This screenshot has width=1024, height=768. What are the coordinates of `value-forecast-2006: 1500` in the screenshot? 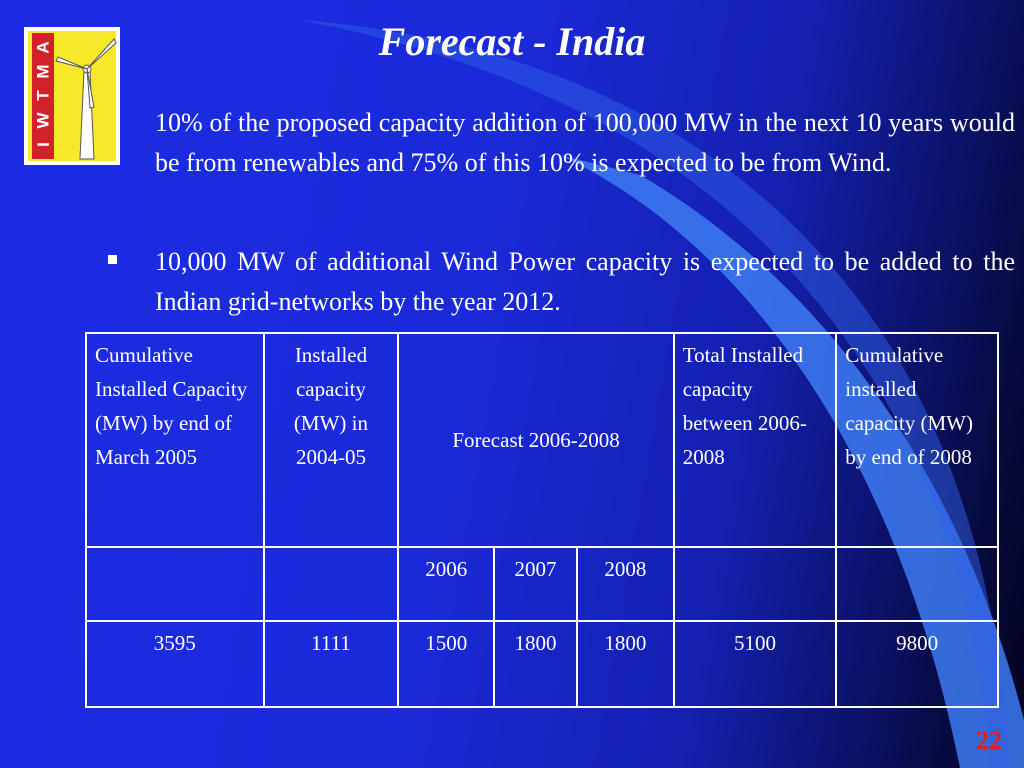 It's located at (446, 664).